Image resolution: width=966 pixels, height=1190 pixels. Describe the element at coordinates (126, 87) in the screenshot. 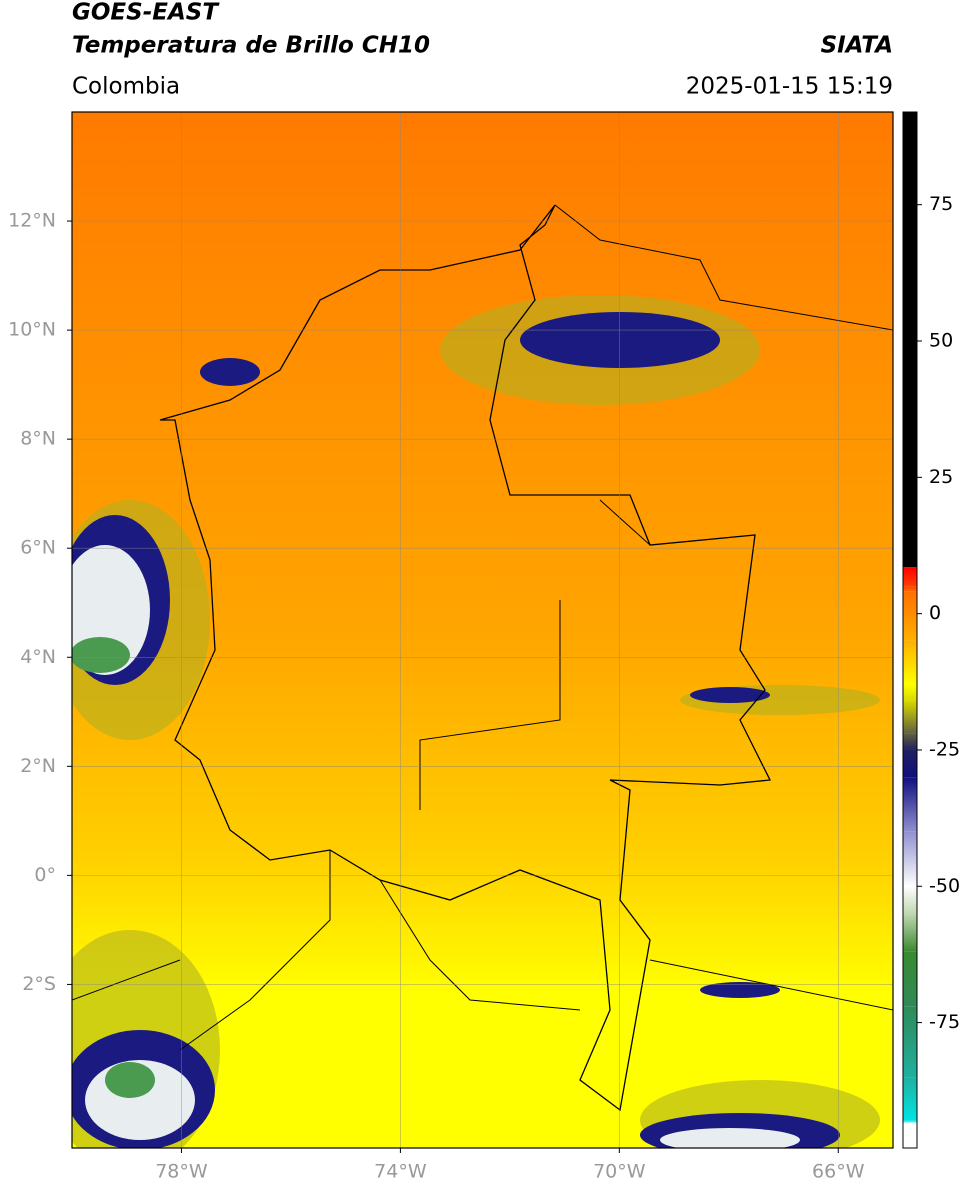

I see `region: Colombia` at that location.